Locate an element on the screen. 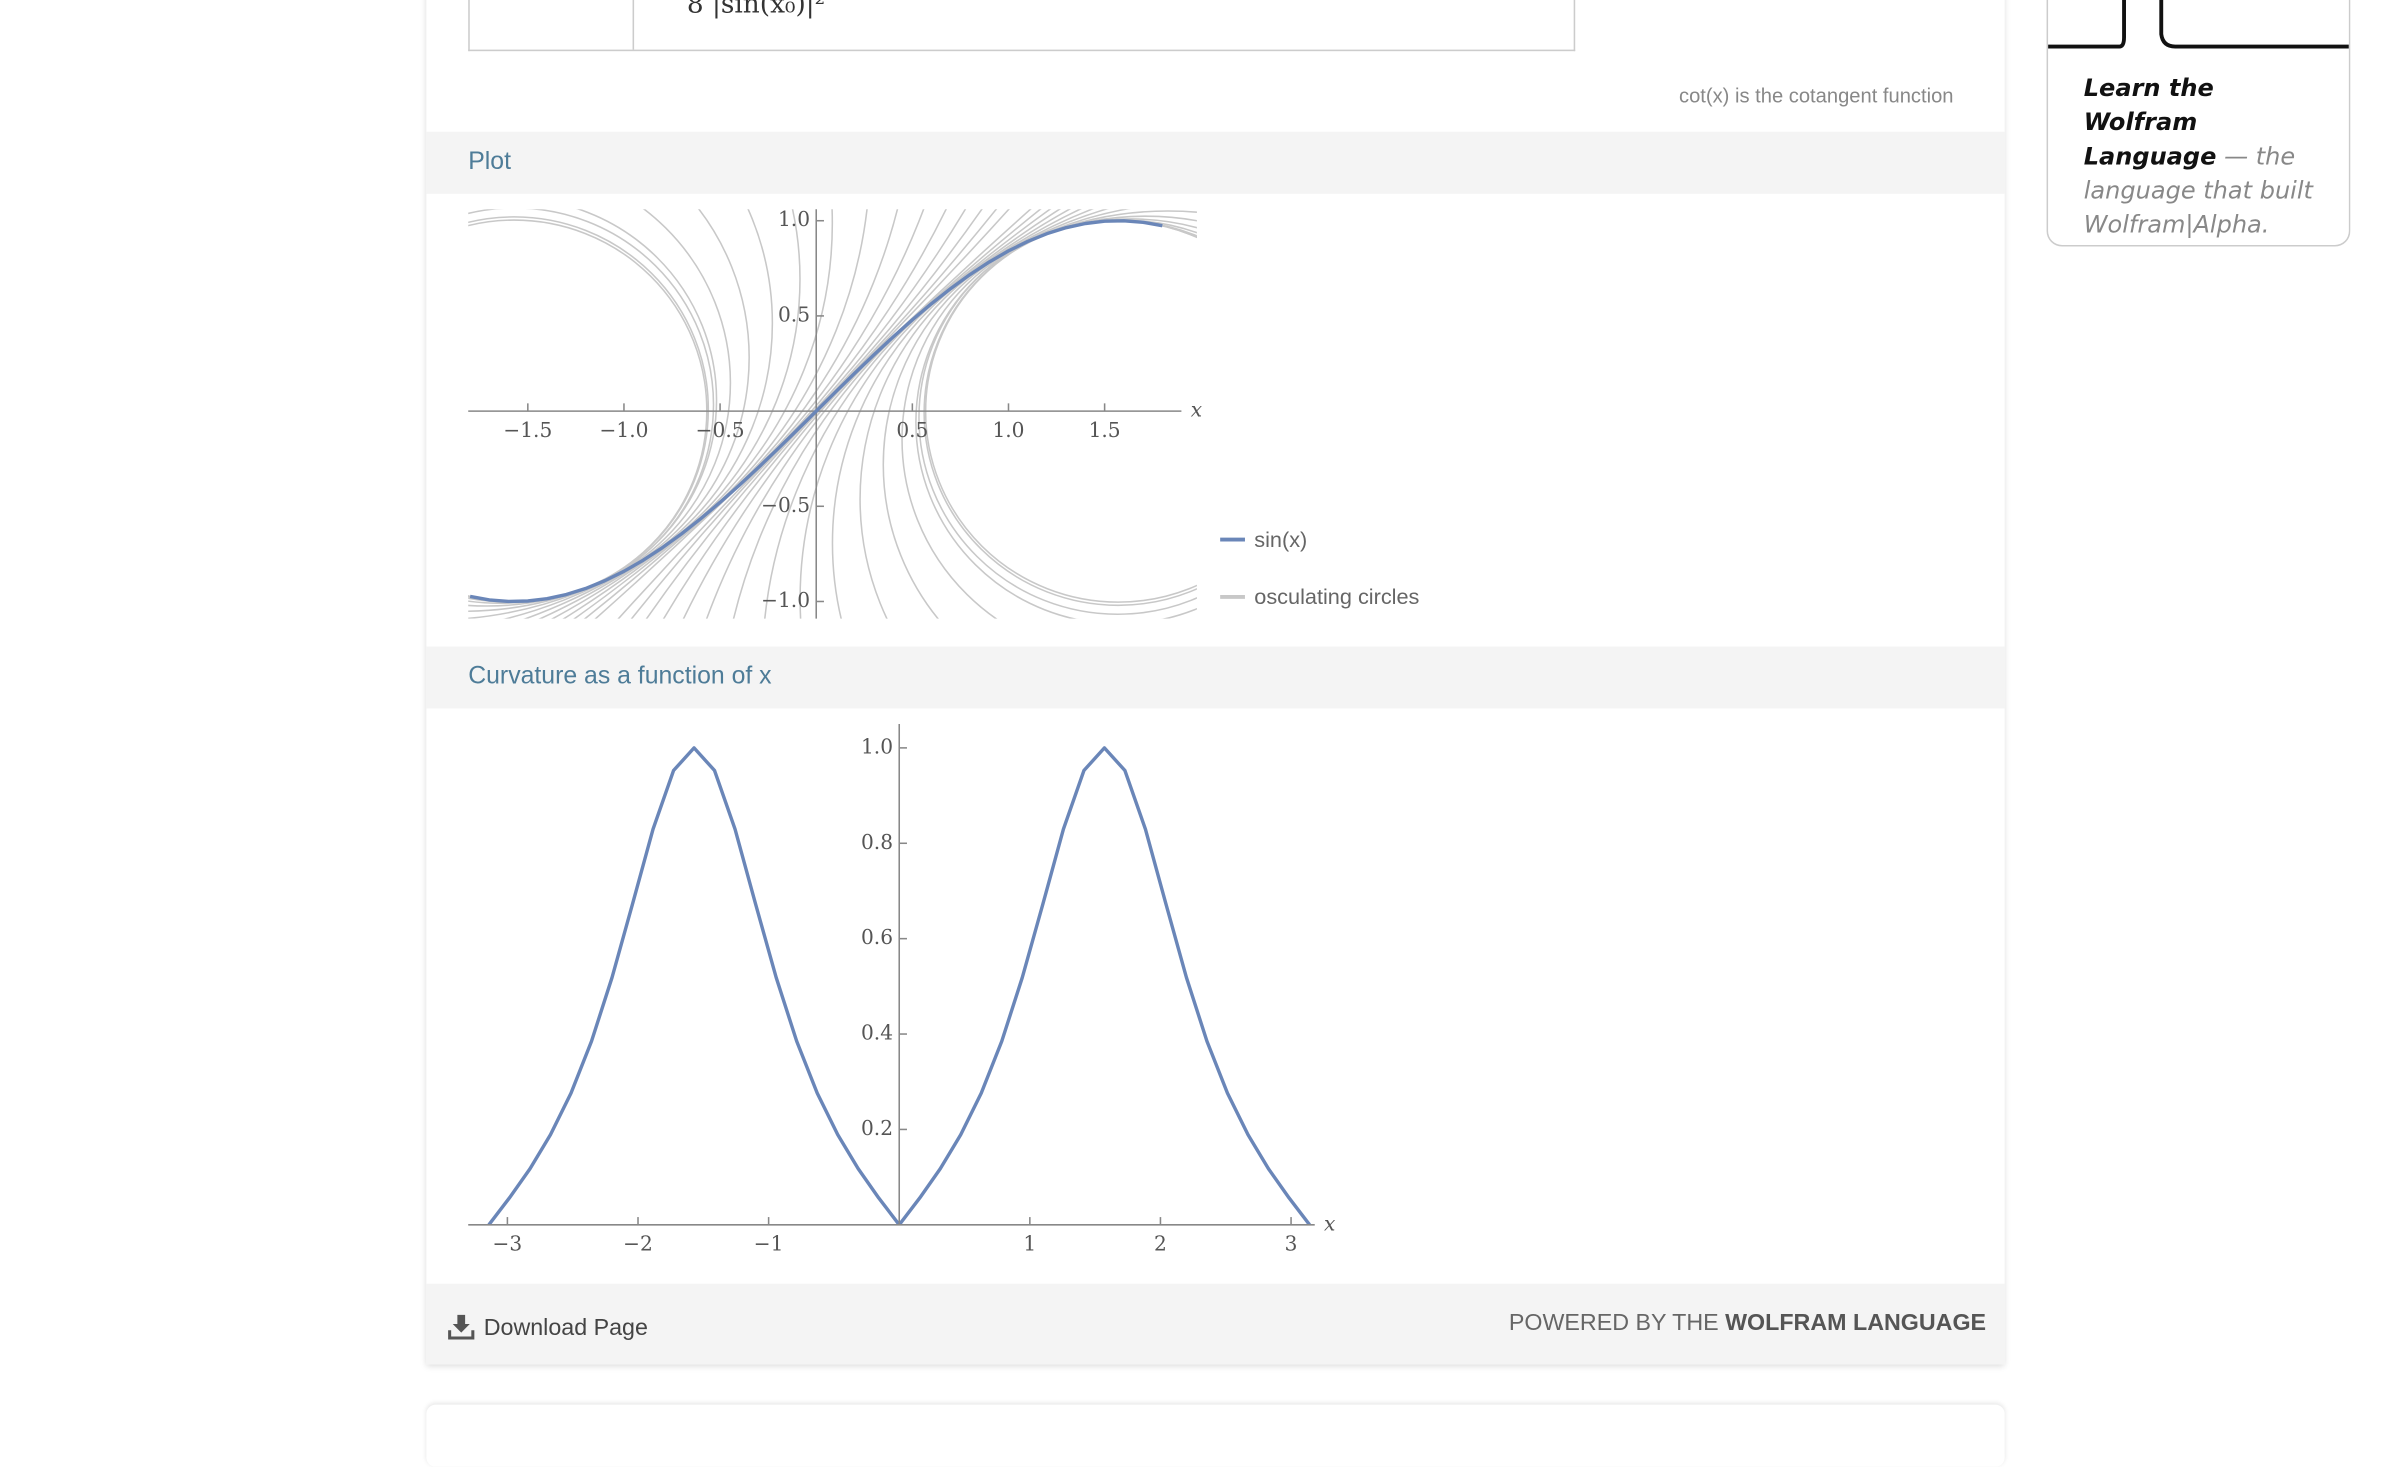  section-title: Curvature as a function of x is located at coordinates (620, 676).